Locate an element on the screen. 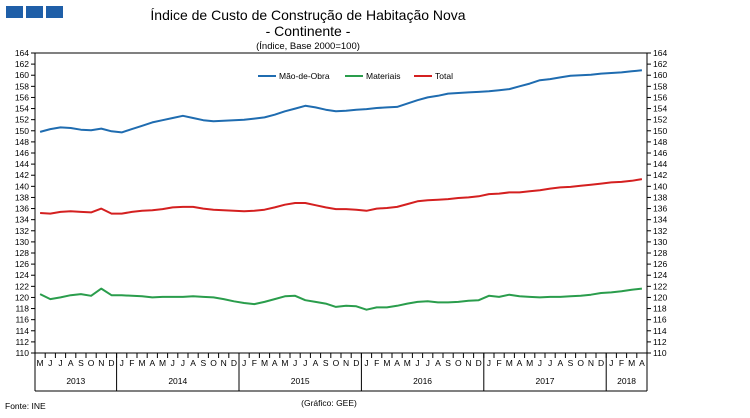  chart-credit: (Gráfico: GEE) is located at coordinates (329, 403).